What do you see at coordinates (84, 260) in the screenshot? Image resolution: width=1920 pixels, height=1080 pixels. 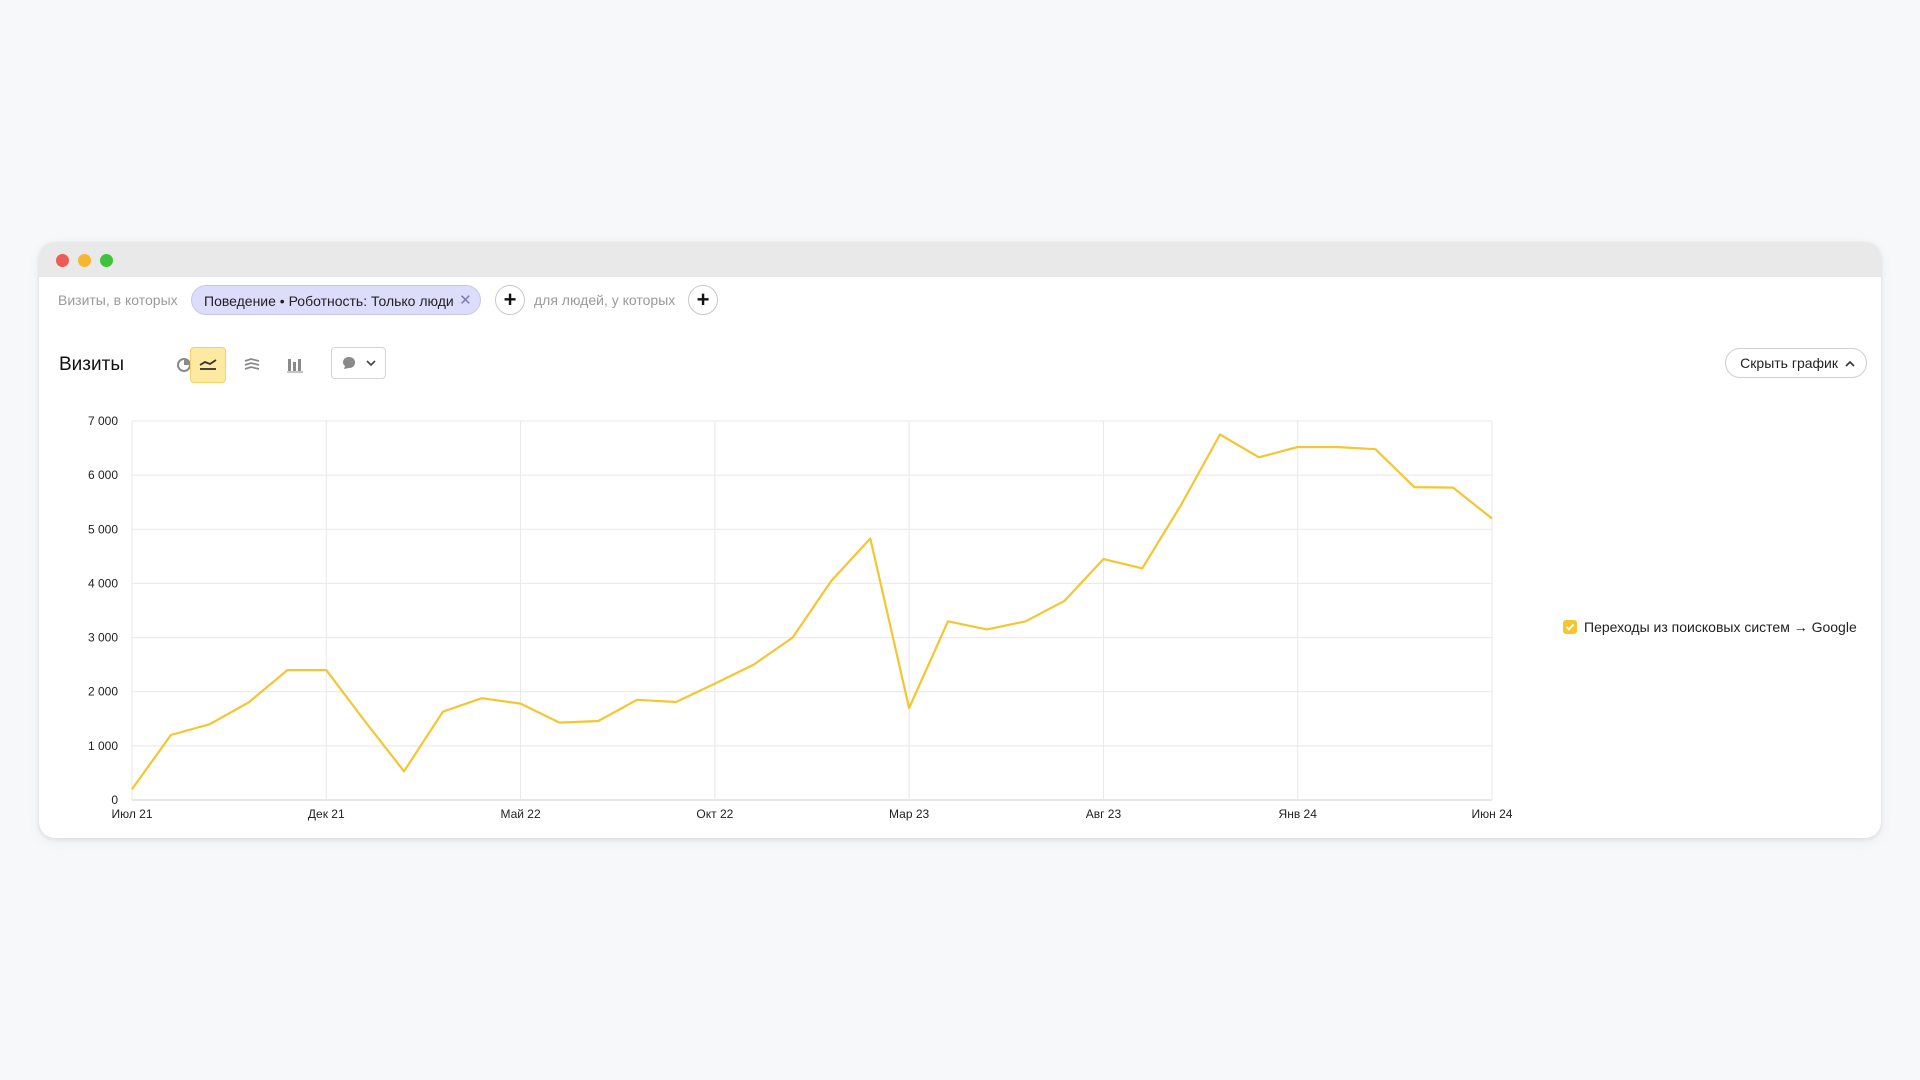 I see `minimize-dot` at bounding box center [84, 260].